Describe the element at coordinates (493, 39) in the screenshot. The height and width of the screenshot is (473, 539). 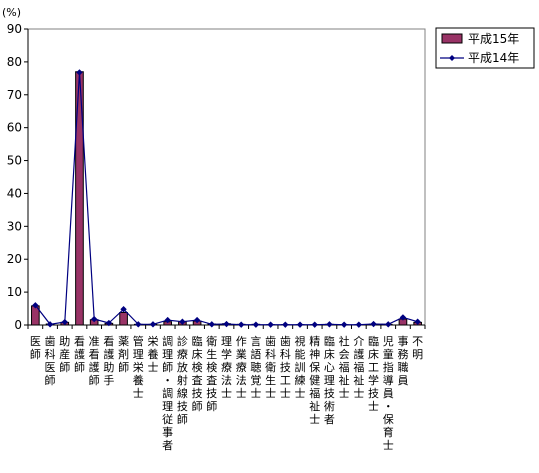
I see `legend-label: 平成15年` at that location.